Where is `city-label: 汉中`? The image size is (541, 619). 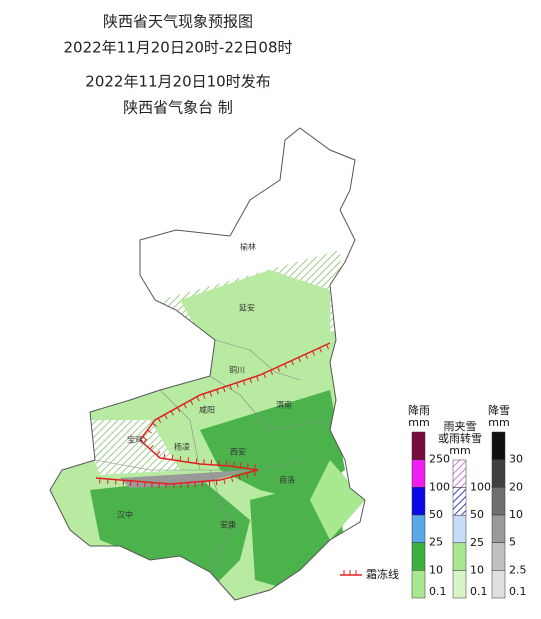
city-label: 汉中 is located at coordinates (125, 515).